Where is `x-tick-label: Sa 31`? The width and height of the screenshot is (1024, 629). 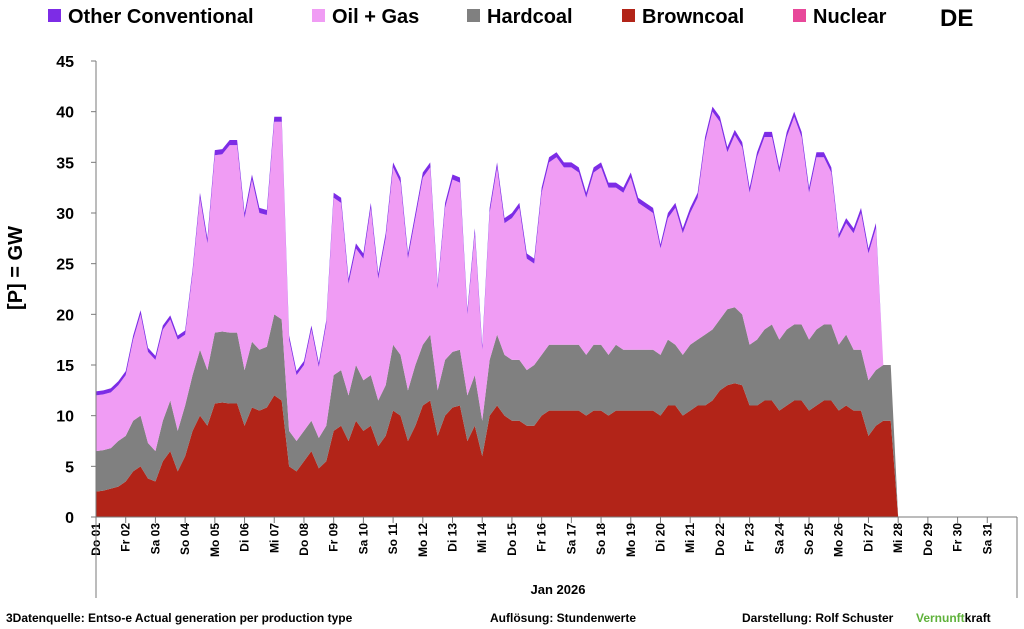
x-tick-label: Sa 31 is located at coordinates (987, 539).